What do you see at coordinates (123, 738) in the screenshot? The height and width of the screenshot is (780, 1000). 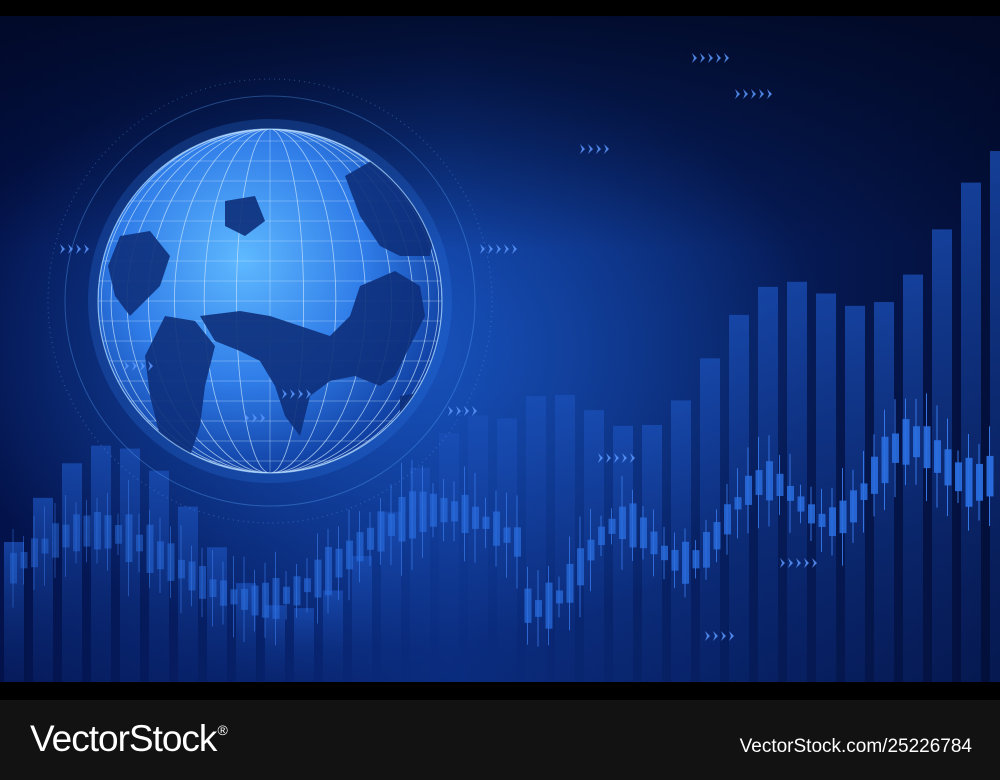 I see `brand-text: VectorStock` at bounding box center [123, 738].